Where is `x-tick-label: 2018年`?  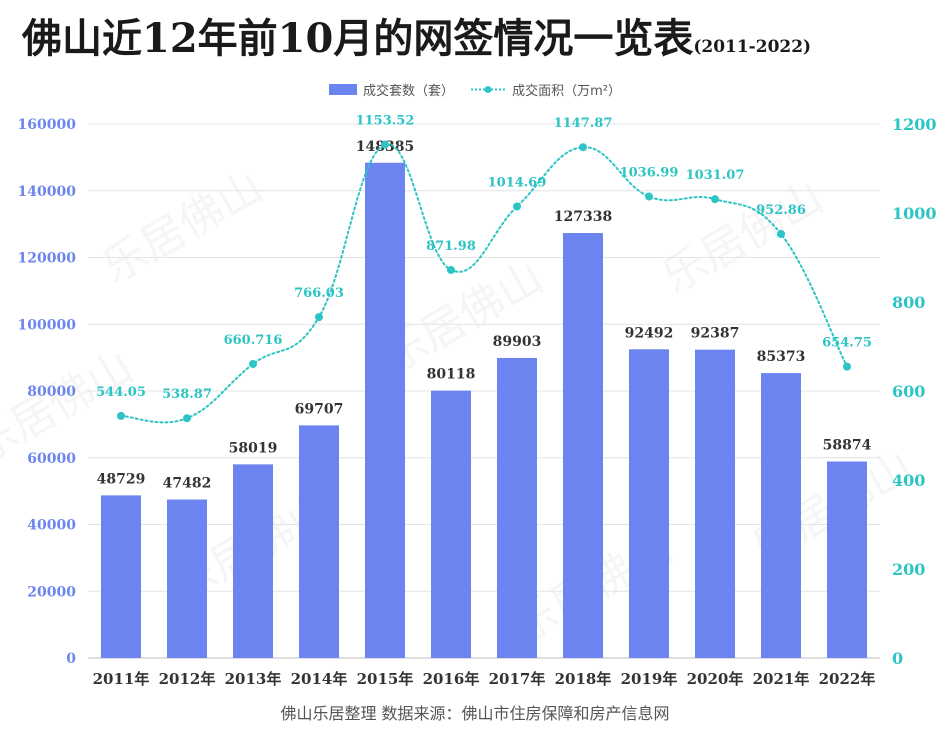
x-tick-label: 2018年 is located at coordinates (583, 679).